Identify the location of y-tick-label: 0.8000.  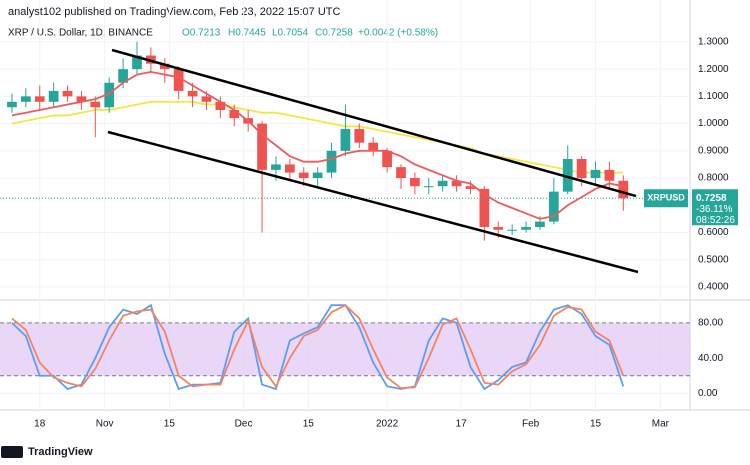
(713, 178).